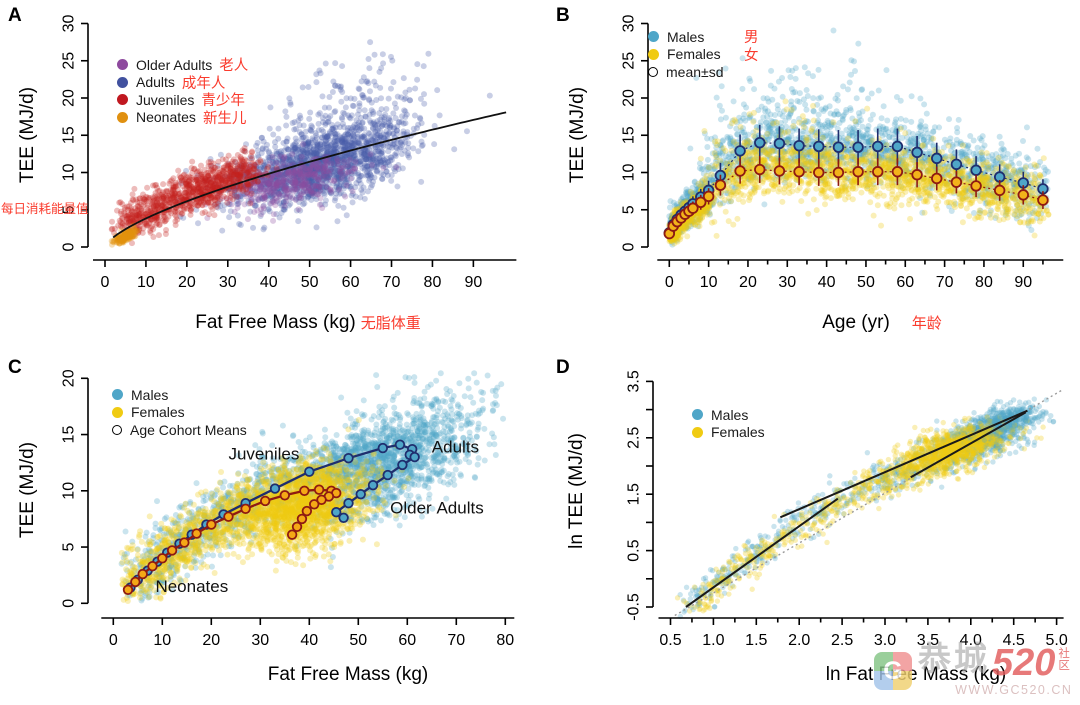 The image size is (1080, 705). I want to click on watermark-brand: 恭城, so click(954, 660).